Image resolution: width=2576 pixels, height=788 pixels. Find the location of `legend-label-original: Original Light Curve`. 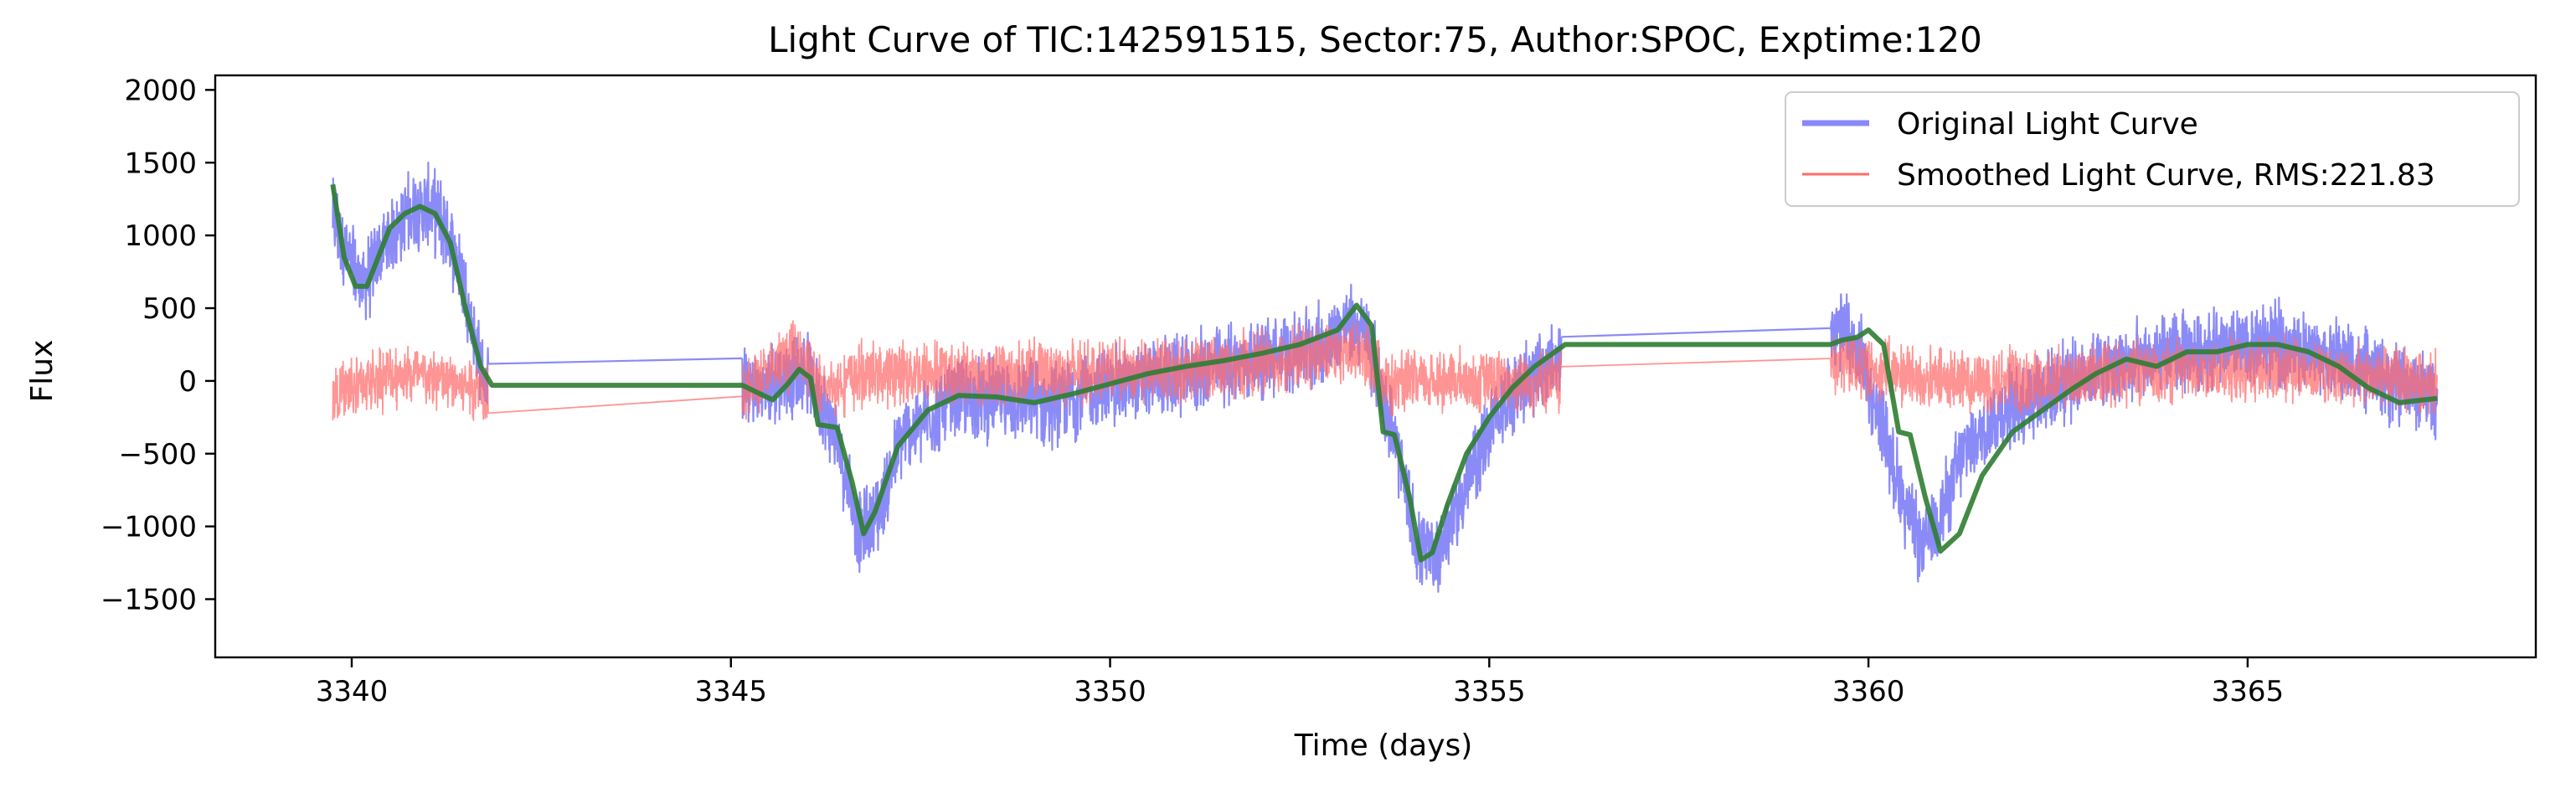

legend-label-original: Original Light Curve is located at coordinates (2047, 124).